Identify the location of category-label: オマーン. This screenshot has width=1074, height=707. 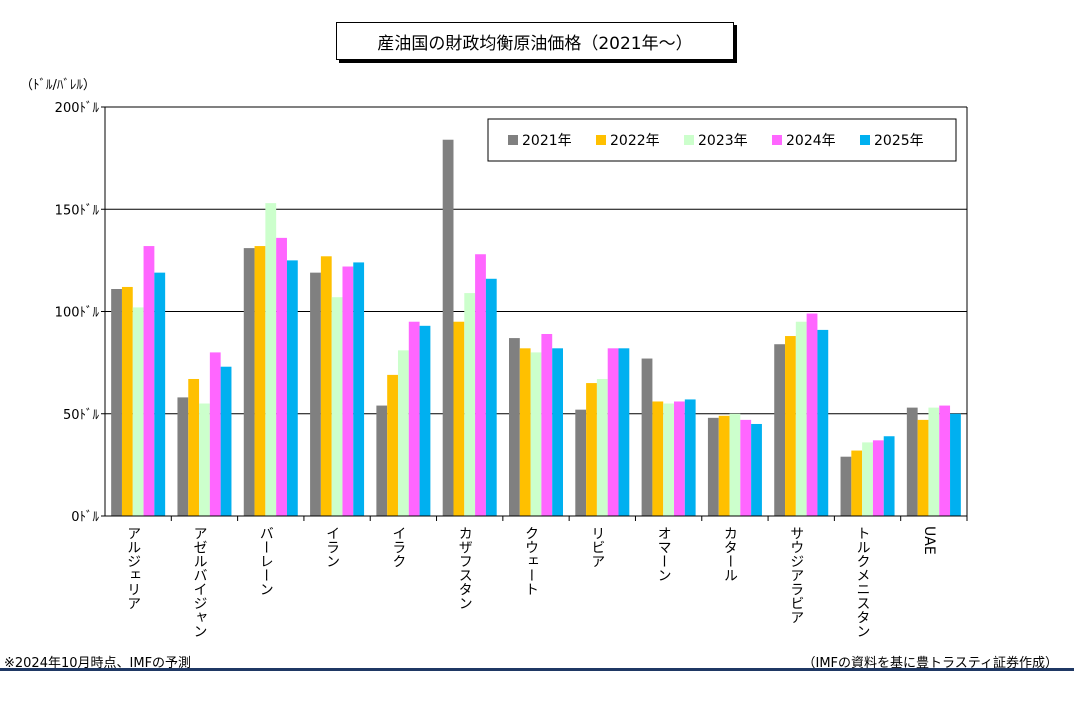
(664, 554).